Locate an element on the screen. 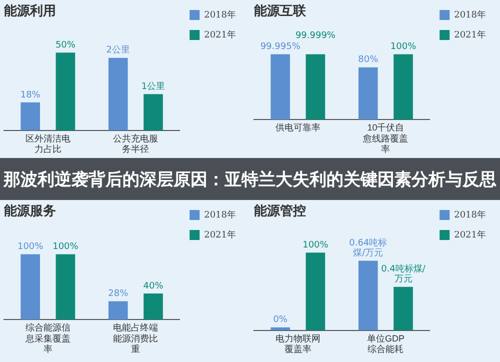  x-tick-label: 区外清洁电力占比 is located at coordinates (47, 143).